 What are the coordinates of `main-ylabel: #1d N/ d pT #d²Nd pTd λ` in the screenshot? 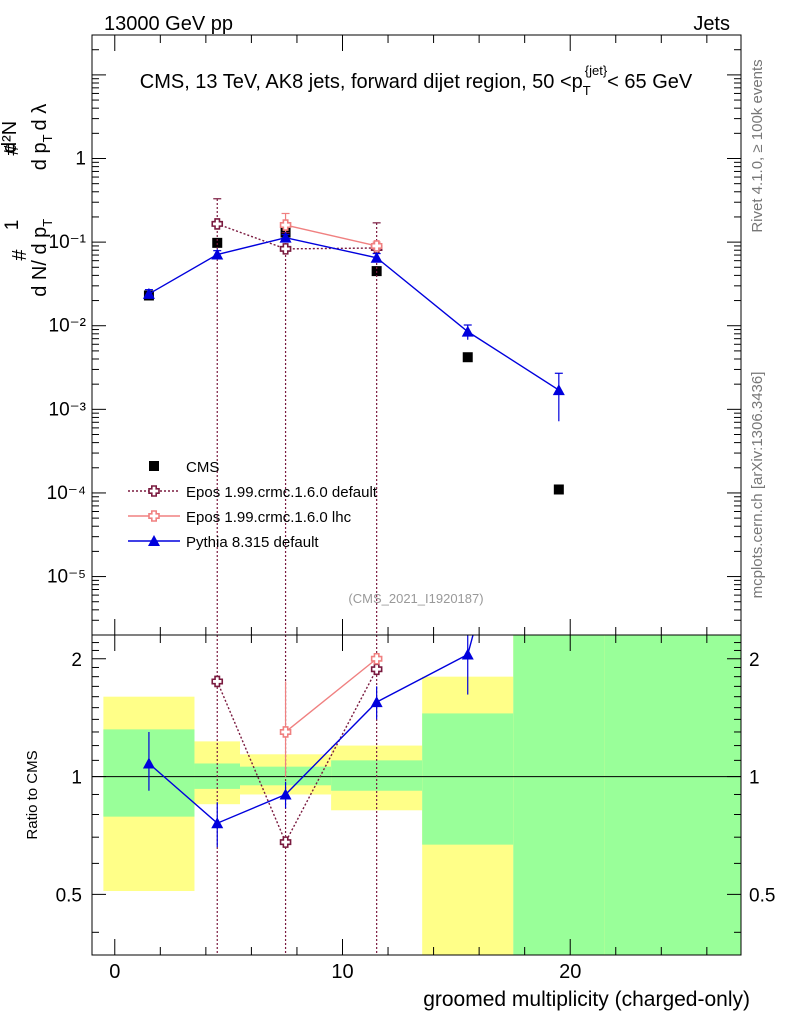 It's located at (28, 200).